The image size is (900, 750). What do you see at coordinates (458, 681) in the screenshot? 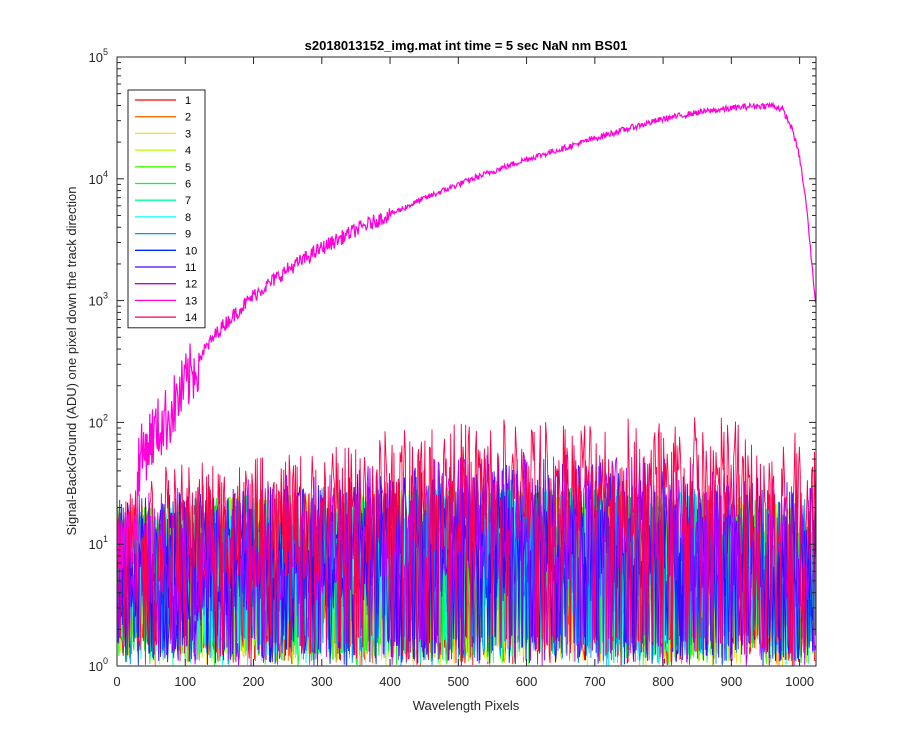
I see `x-tick-label: 500` at bounding box center [458, 681].